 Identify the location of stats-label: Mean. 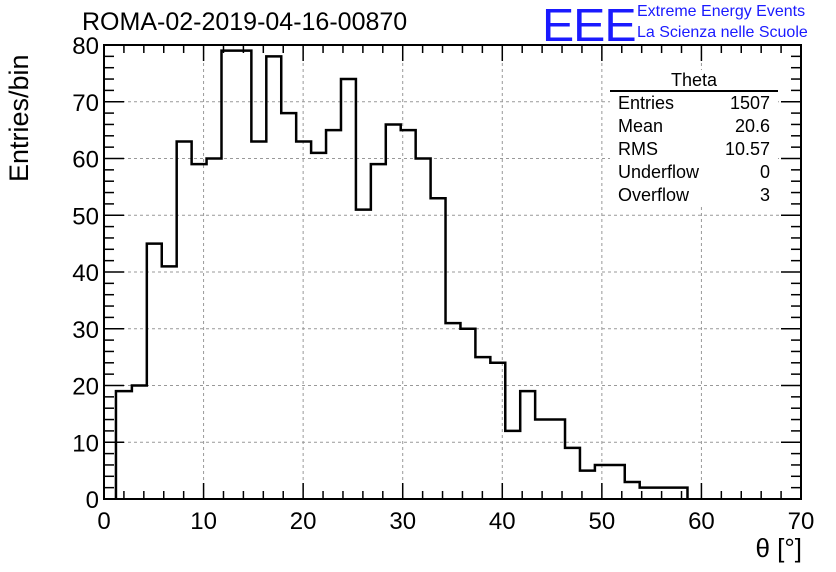
(641, 126).